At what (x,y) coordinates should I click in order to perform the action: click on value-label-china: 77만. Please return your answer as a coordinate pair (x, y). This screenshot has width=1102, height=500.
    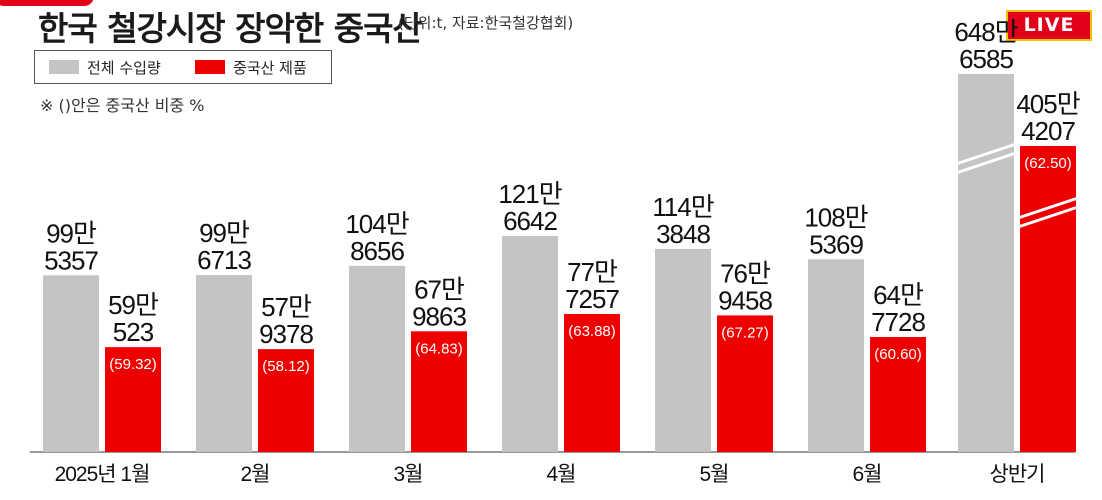
    Looking at the image, I should click on (592, 272).